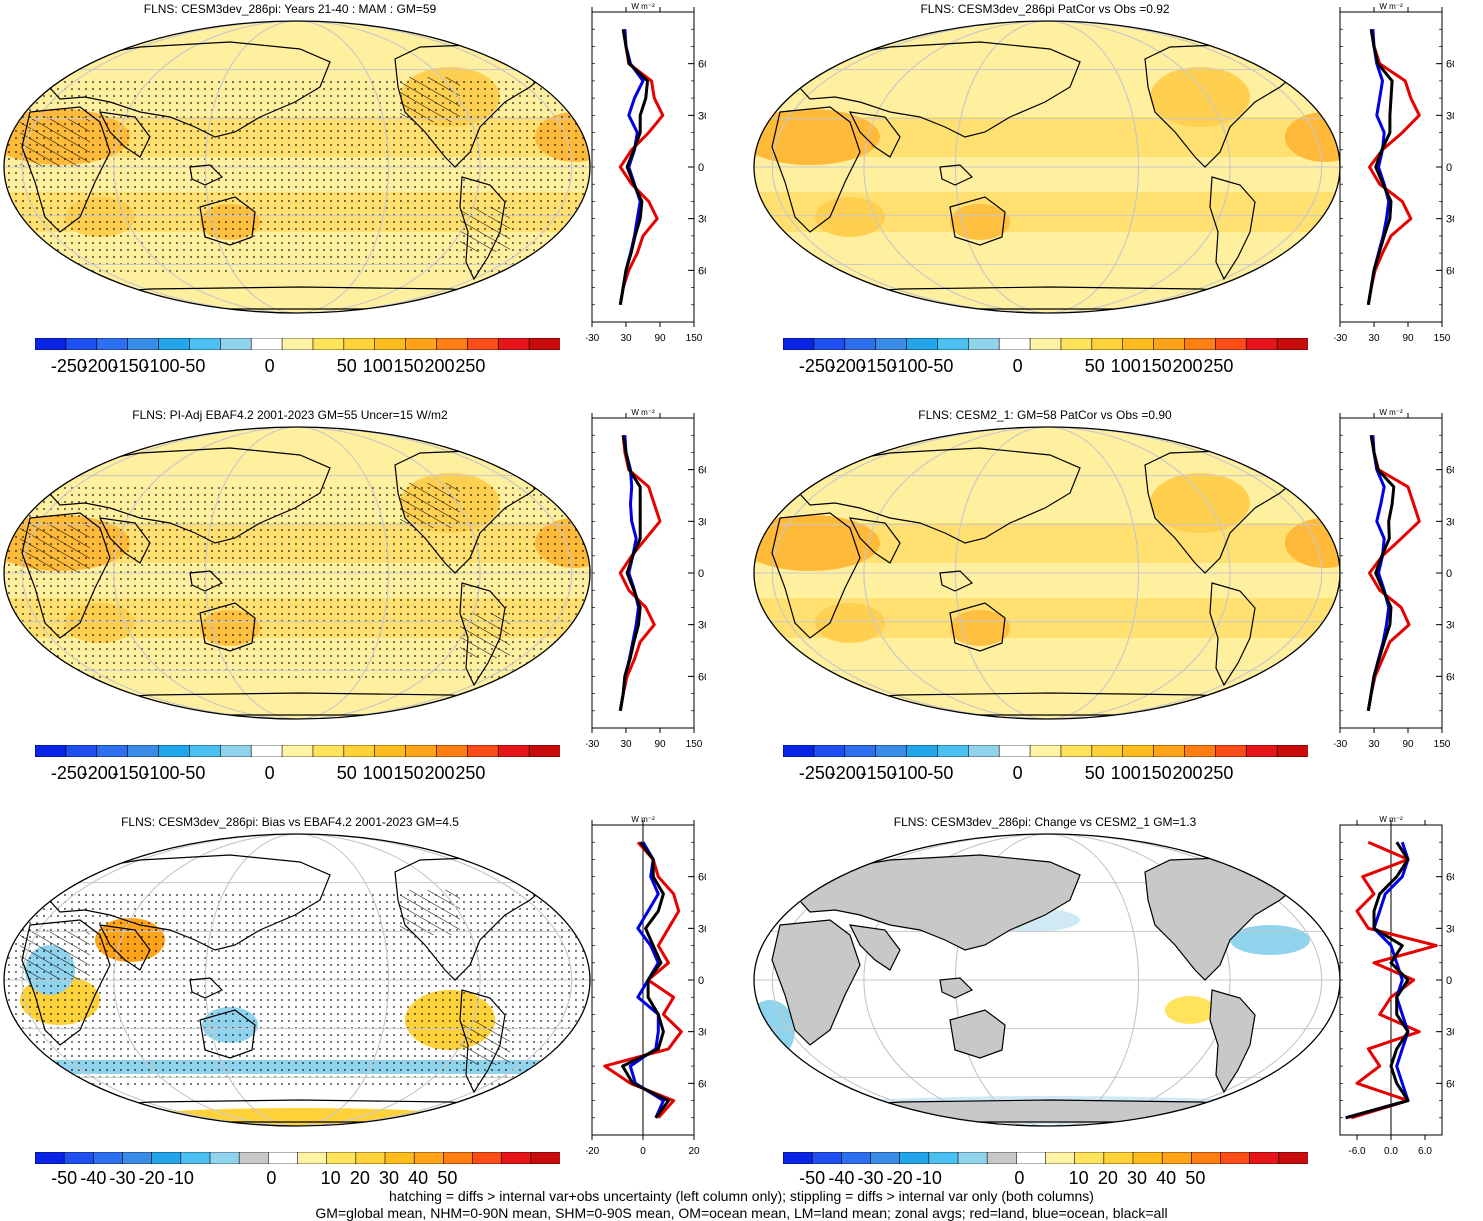 Image resolution: width=1483 pixels, height=1221 pixels. Describe the element at coordinates (1341, 744) in the screenshot. I see `x-tick-label: -30` at that location.